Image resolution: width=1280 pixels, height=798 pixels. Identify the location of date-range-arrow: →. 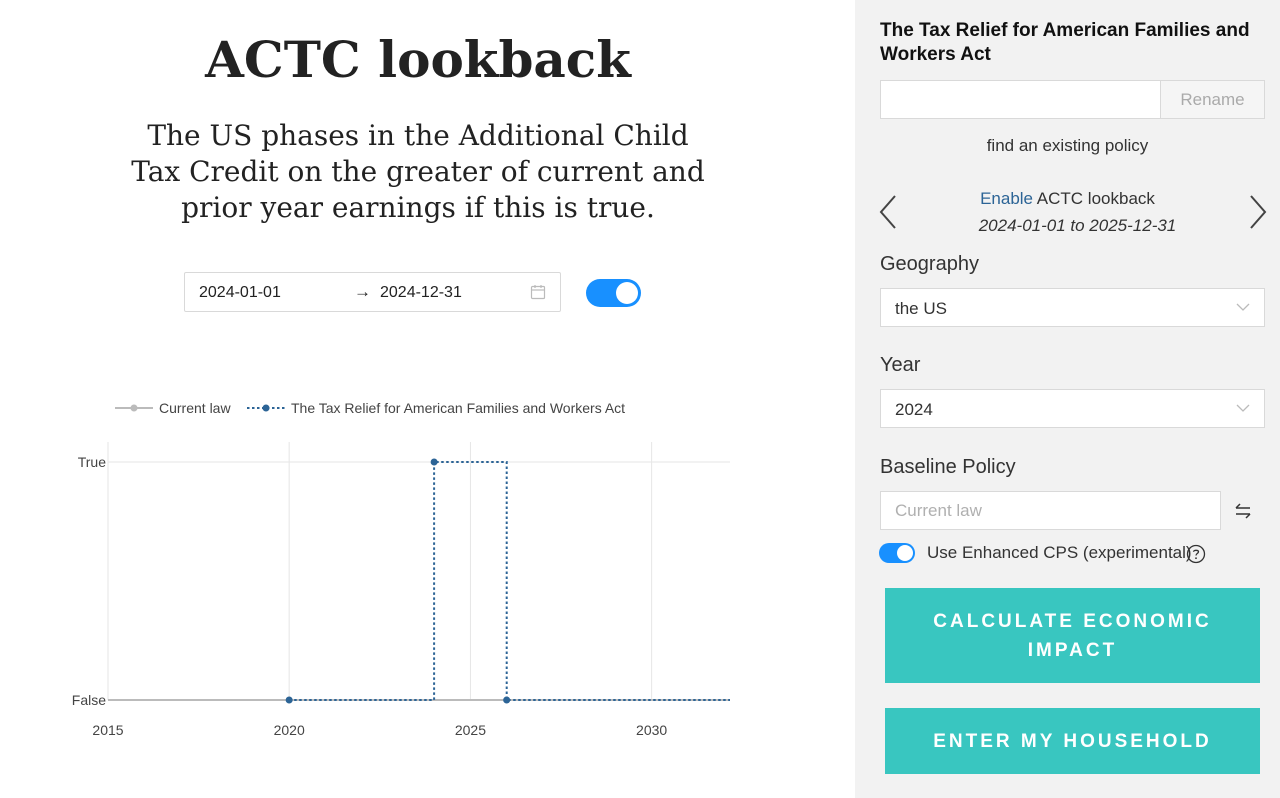
(362, 291).